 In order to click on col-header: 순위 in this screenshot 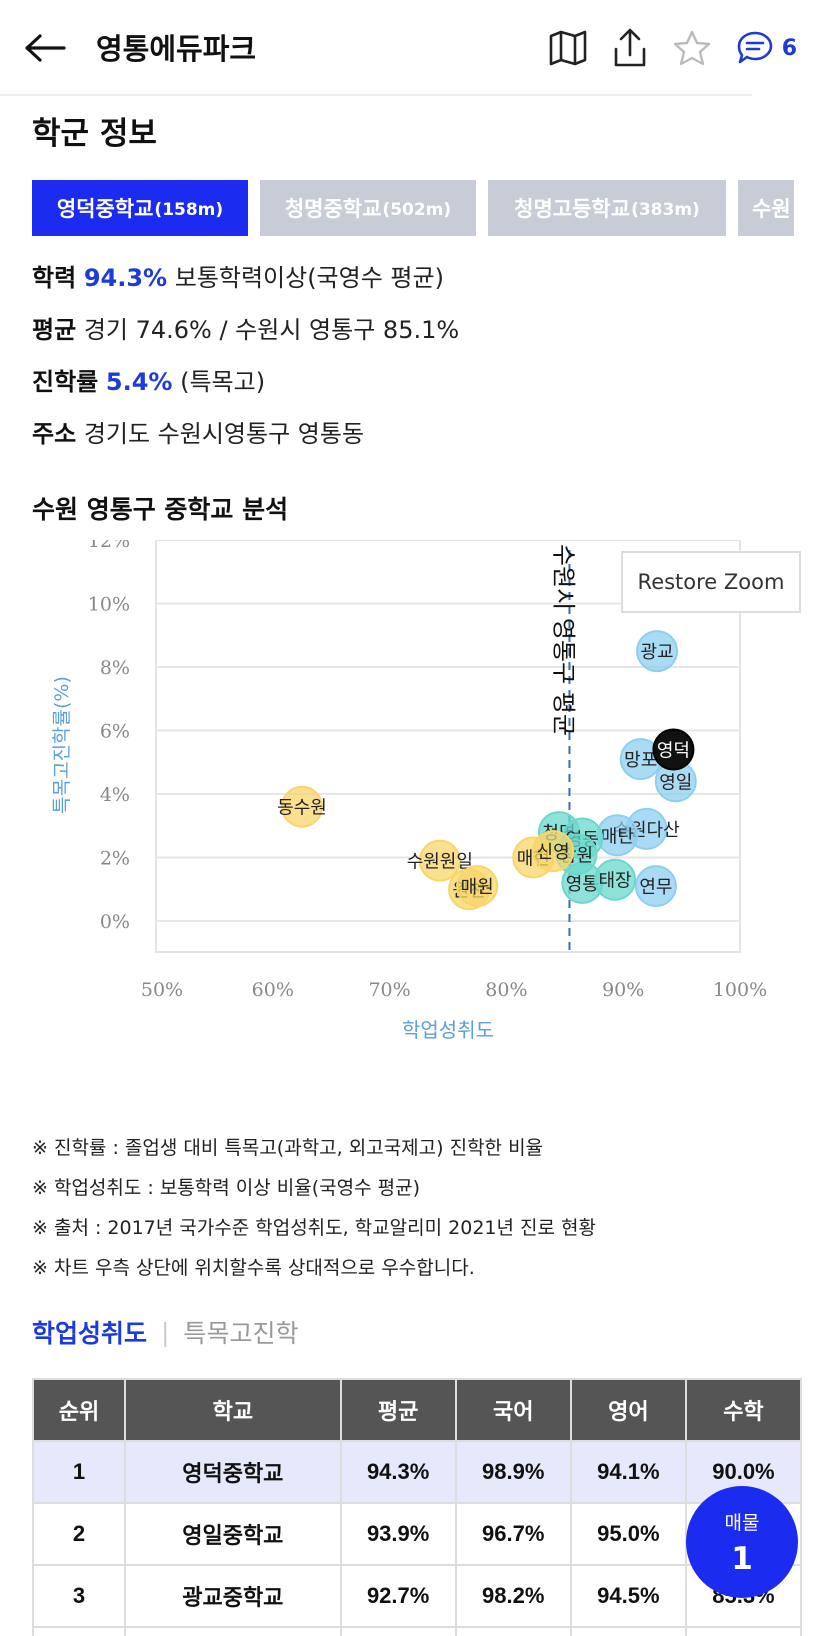, I will do `click(79, 1410)`.